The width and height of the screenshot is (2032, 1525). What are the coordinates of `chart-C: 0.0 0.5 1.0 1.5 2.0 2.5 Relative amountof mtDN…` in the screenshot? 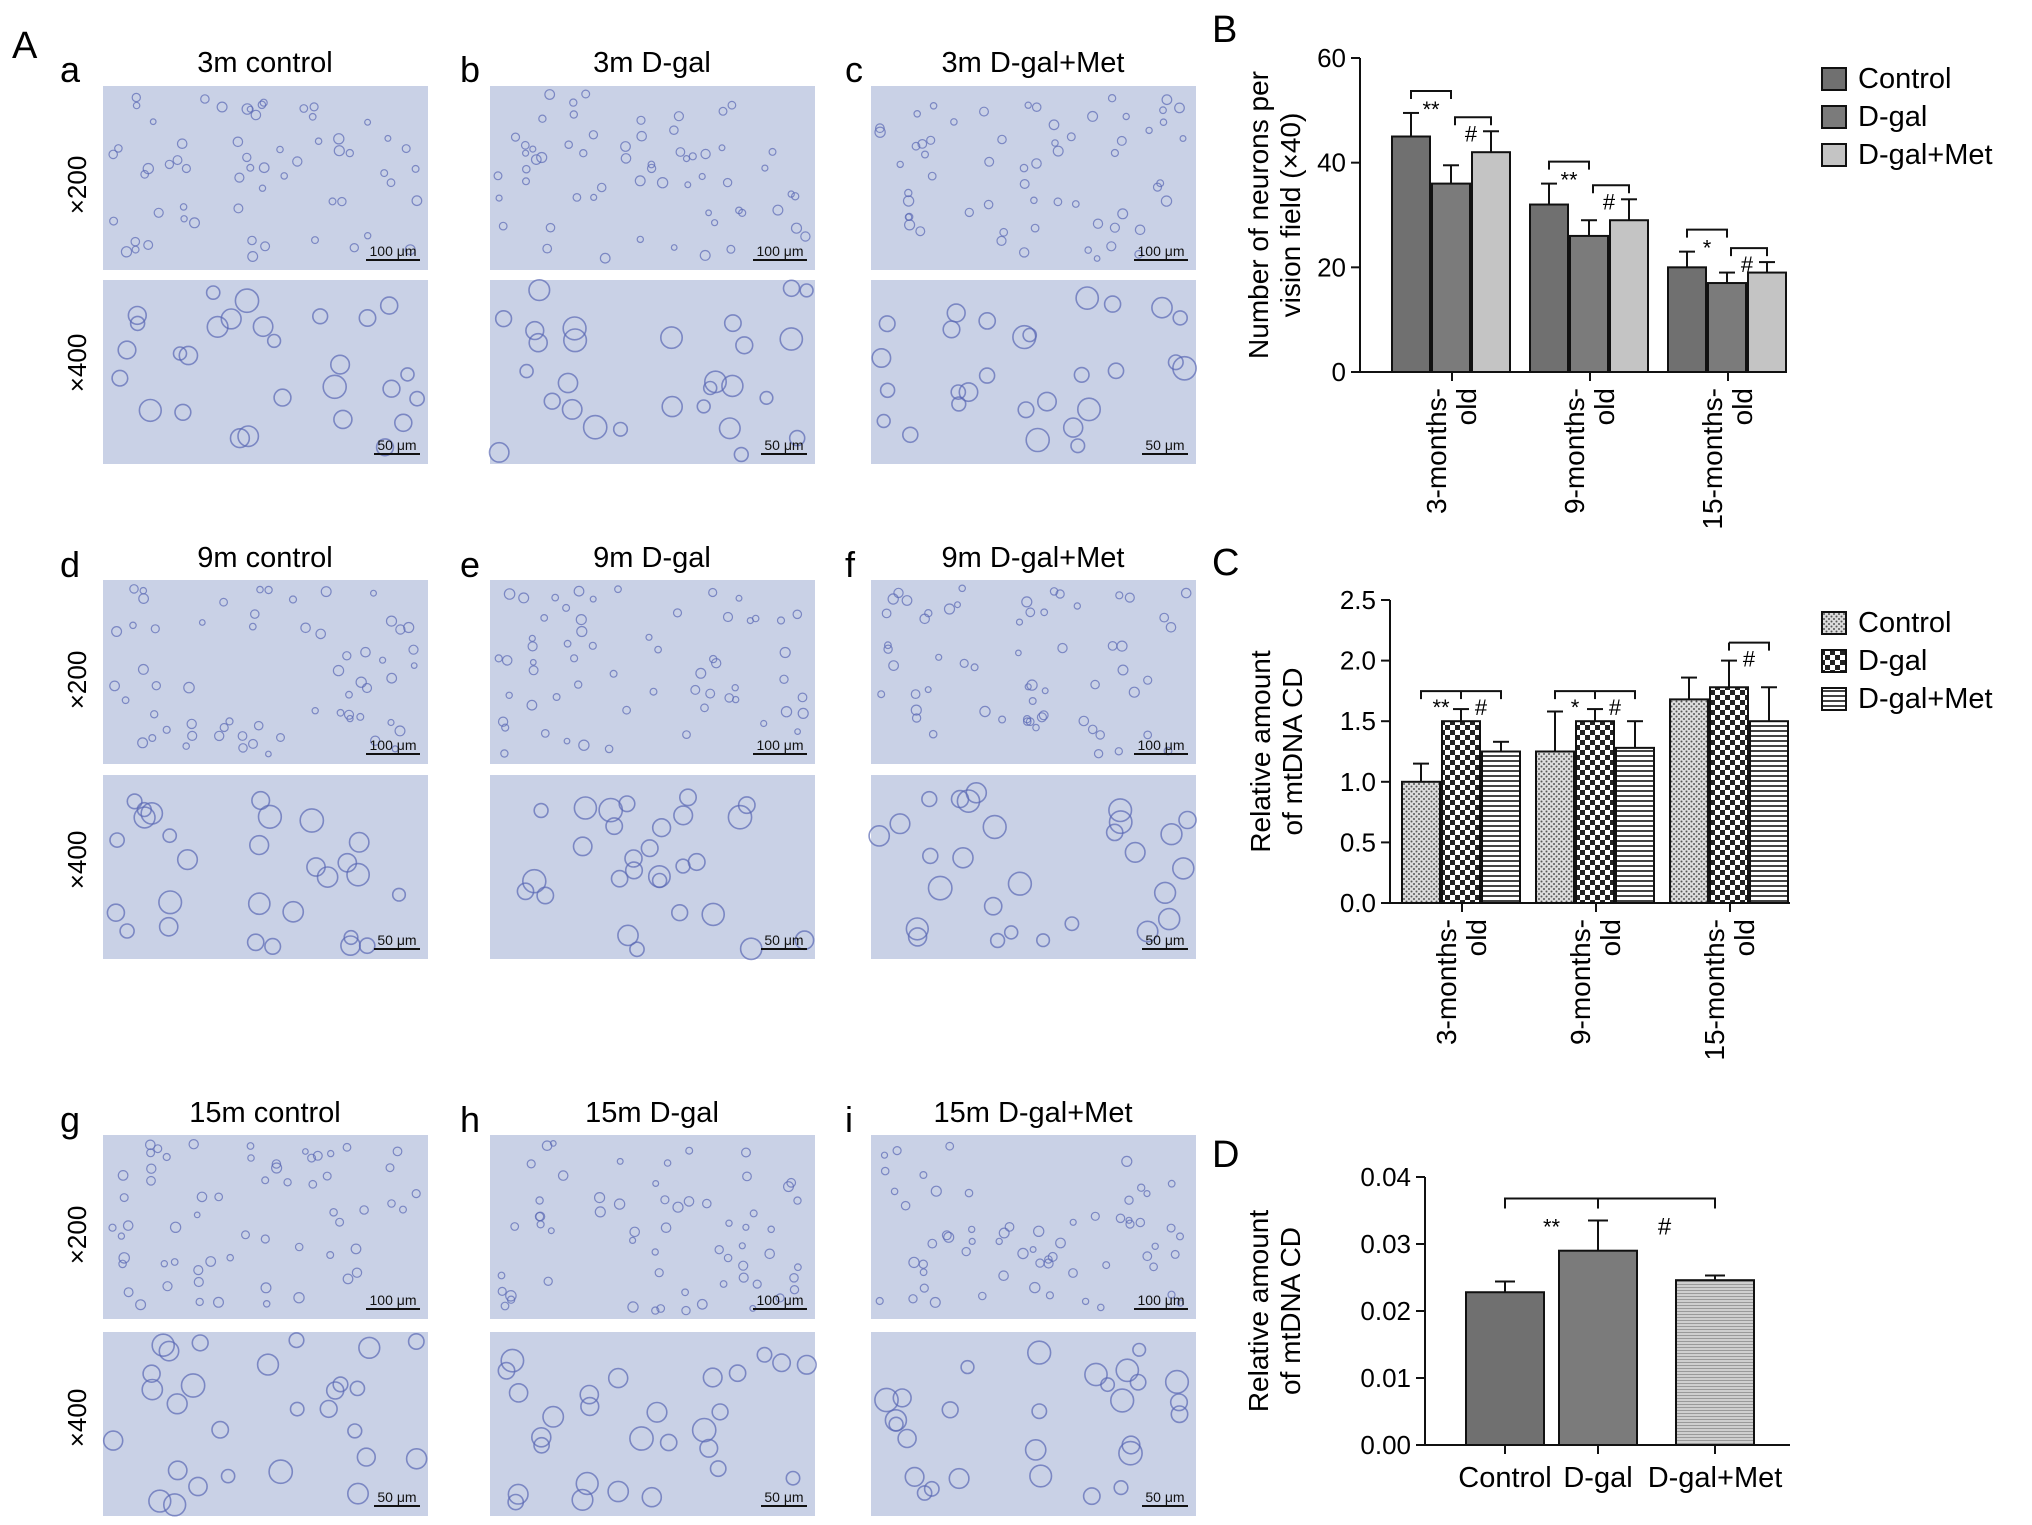 It's located at (1619, 823).